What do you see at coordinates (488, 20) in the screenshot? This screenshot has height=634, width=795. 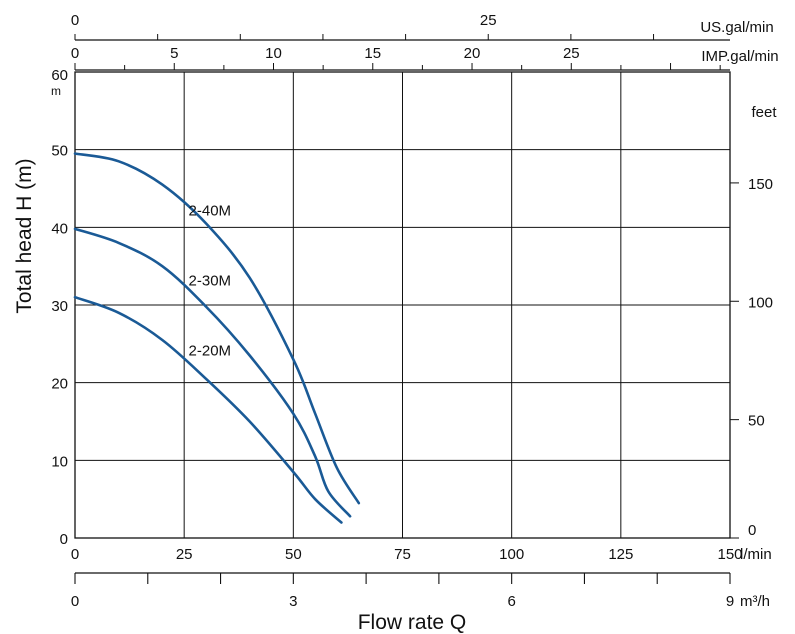 I see `x-tick-label-usgal: 25` at bounding box center [488, 20].